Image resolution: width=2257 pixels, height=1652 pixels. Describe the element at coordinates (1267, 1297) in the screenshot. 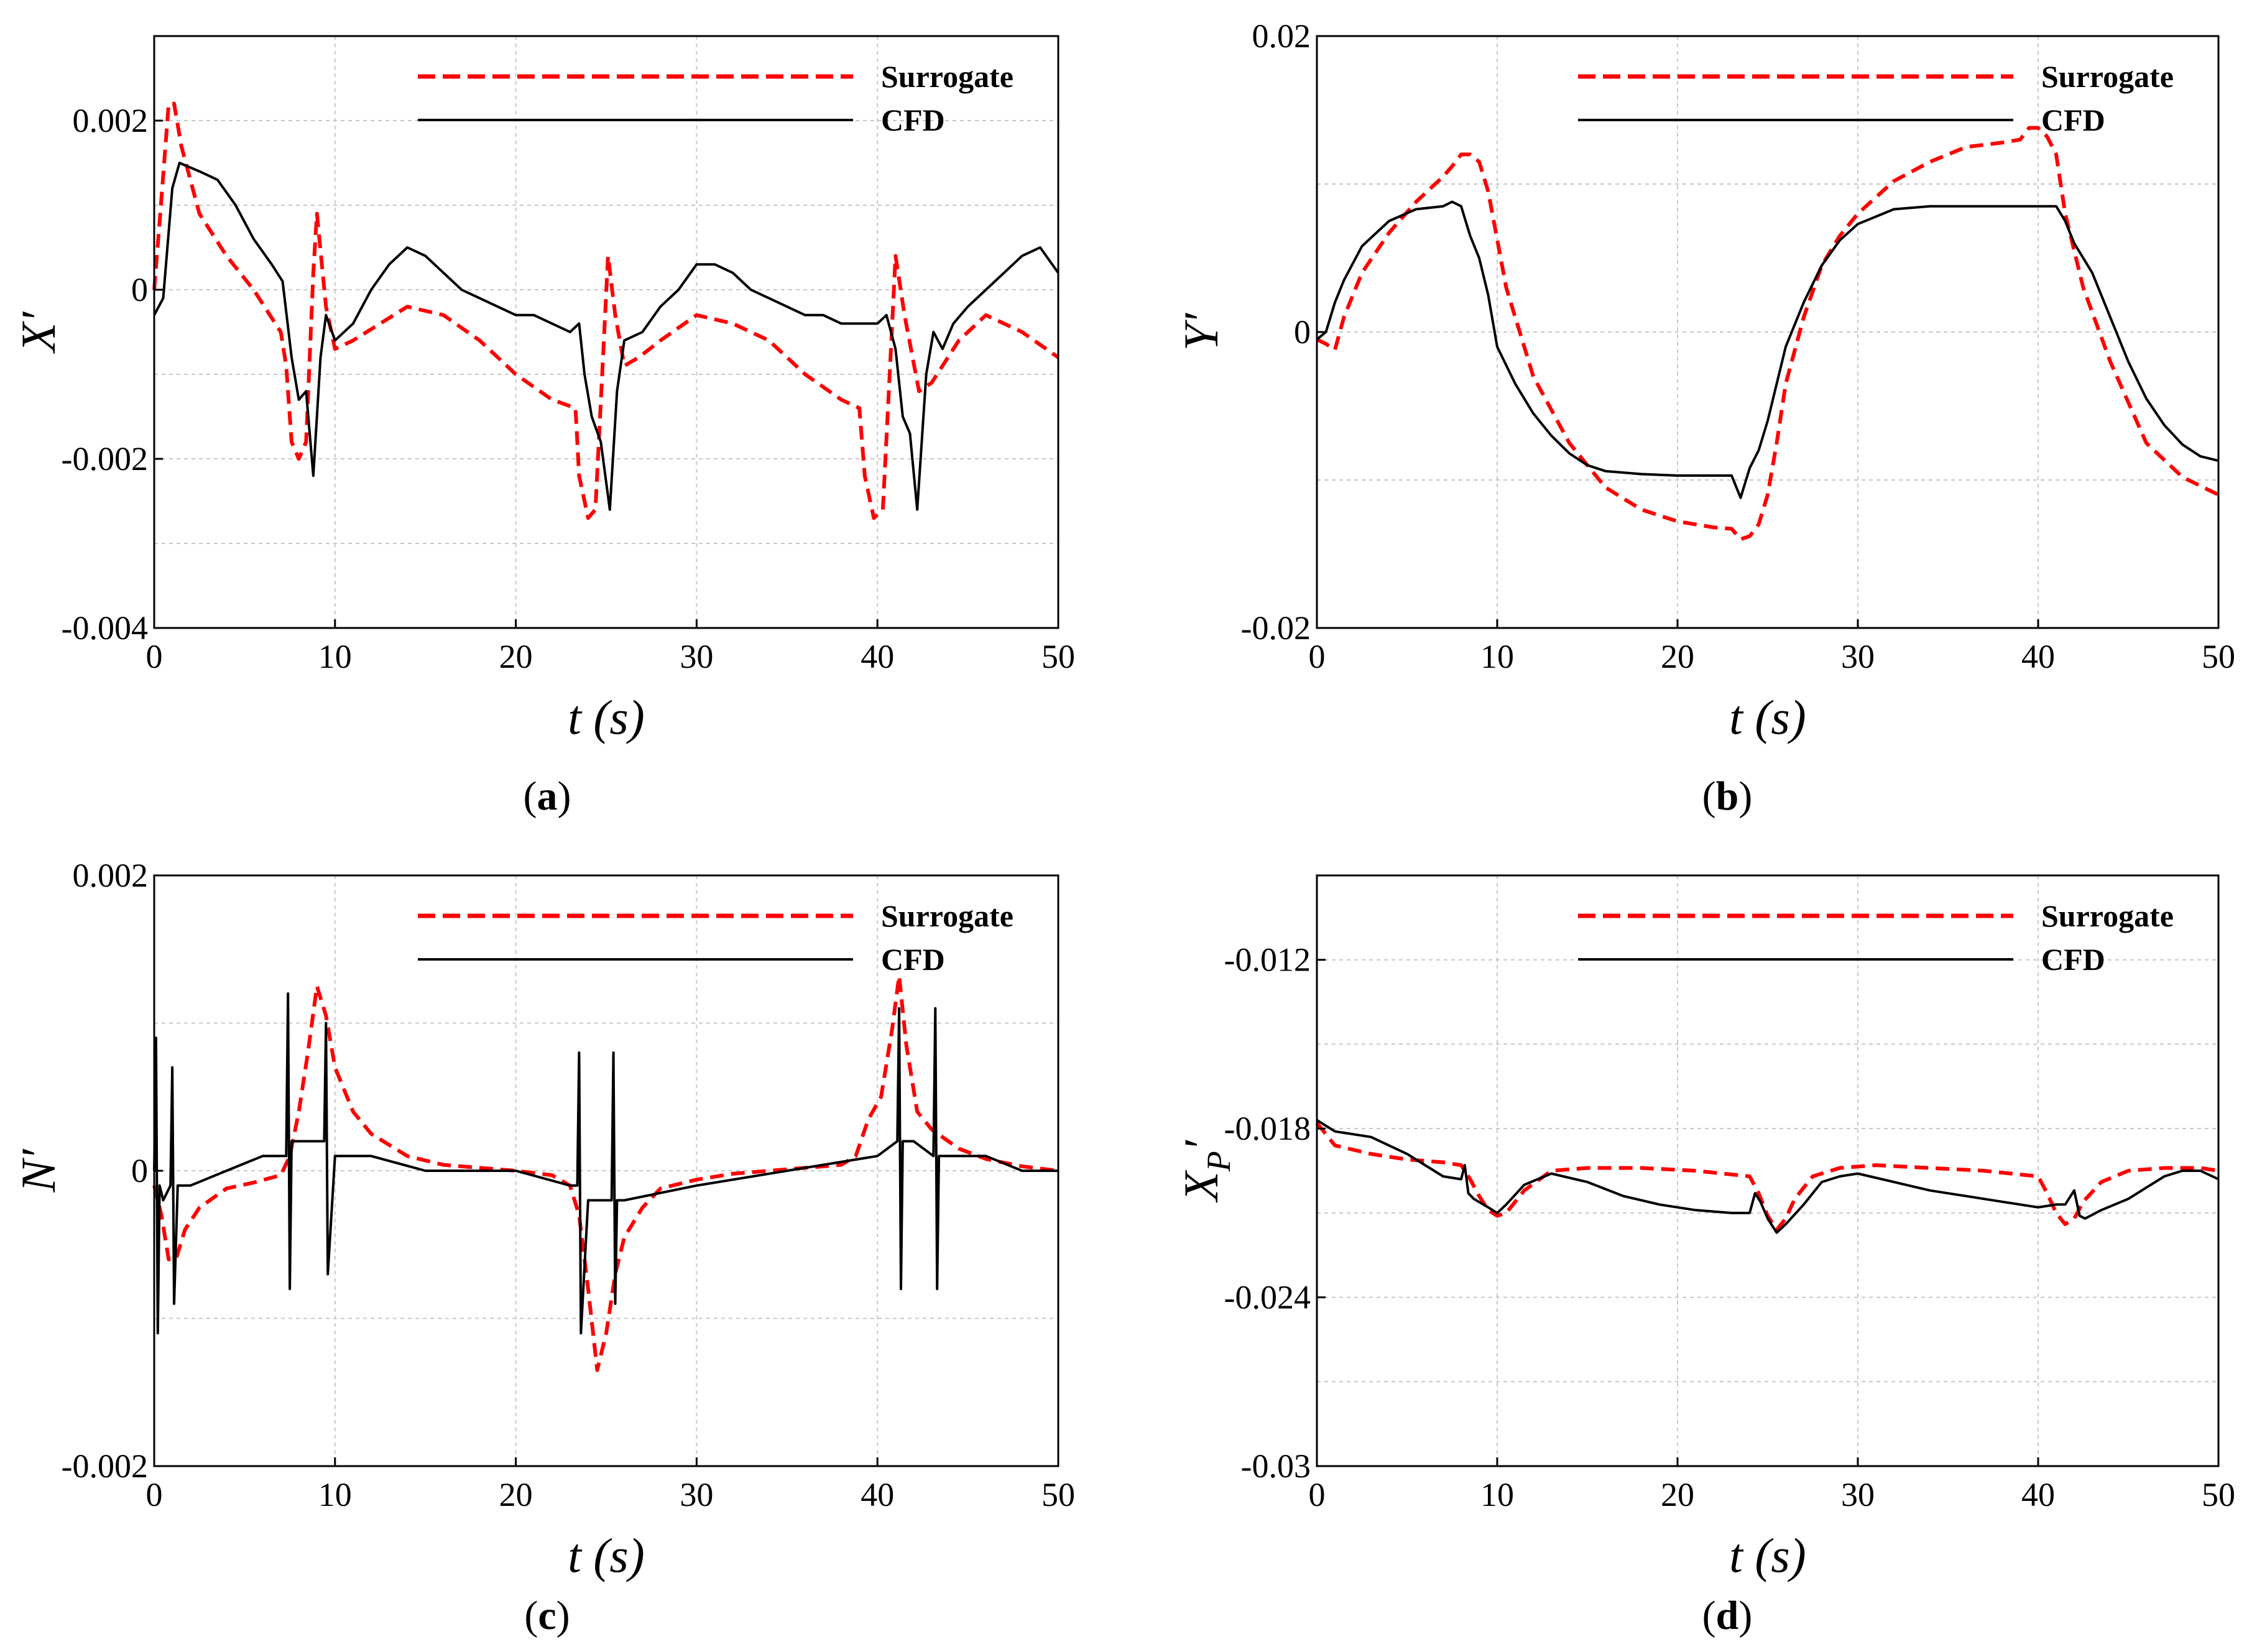

I see `y-tick-label: -0.024` at that location.